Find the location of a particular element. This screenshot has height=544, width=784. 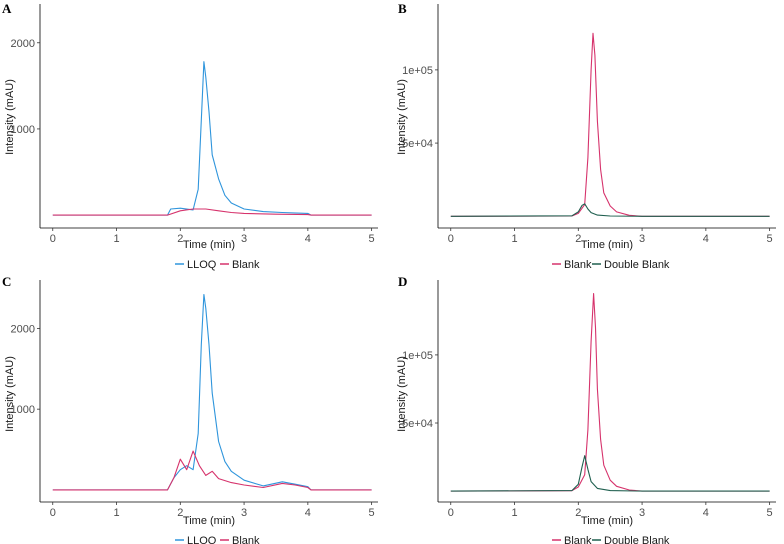

panel-label: C is located at coordinates (6, 281).